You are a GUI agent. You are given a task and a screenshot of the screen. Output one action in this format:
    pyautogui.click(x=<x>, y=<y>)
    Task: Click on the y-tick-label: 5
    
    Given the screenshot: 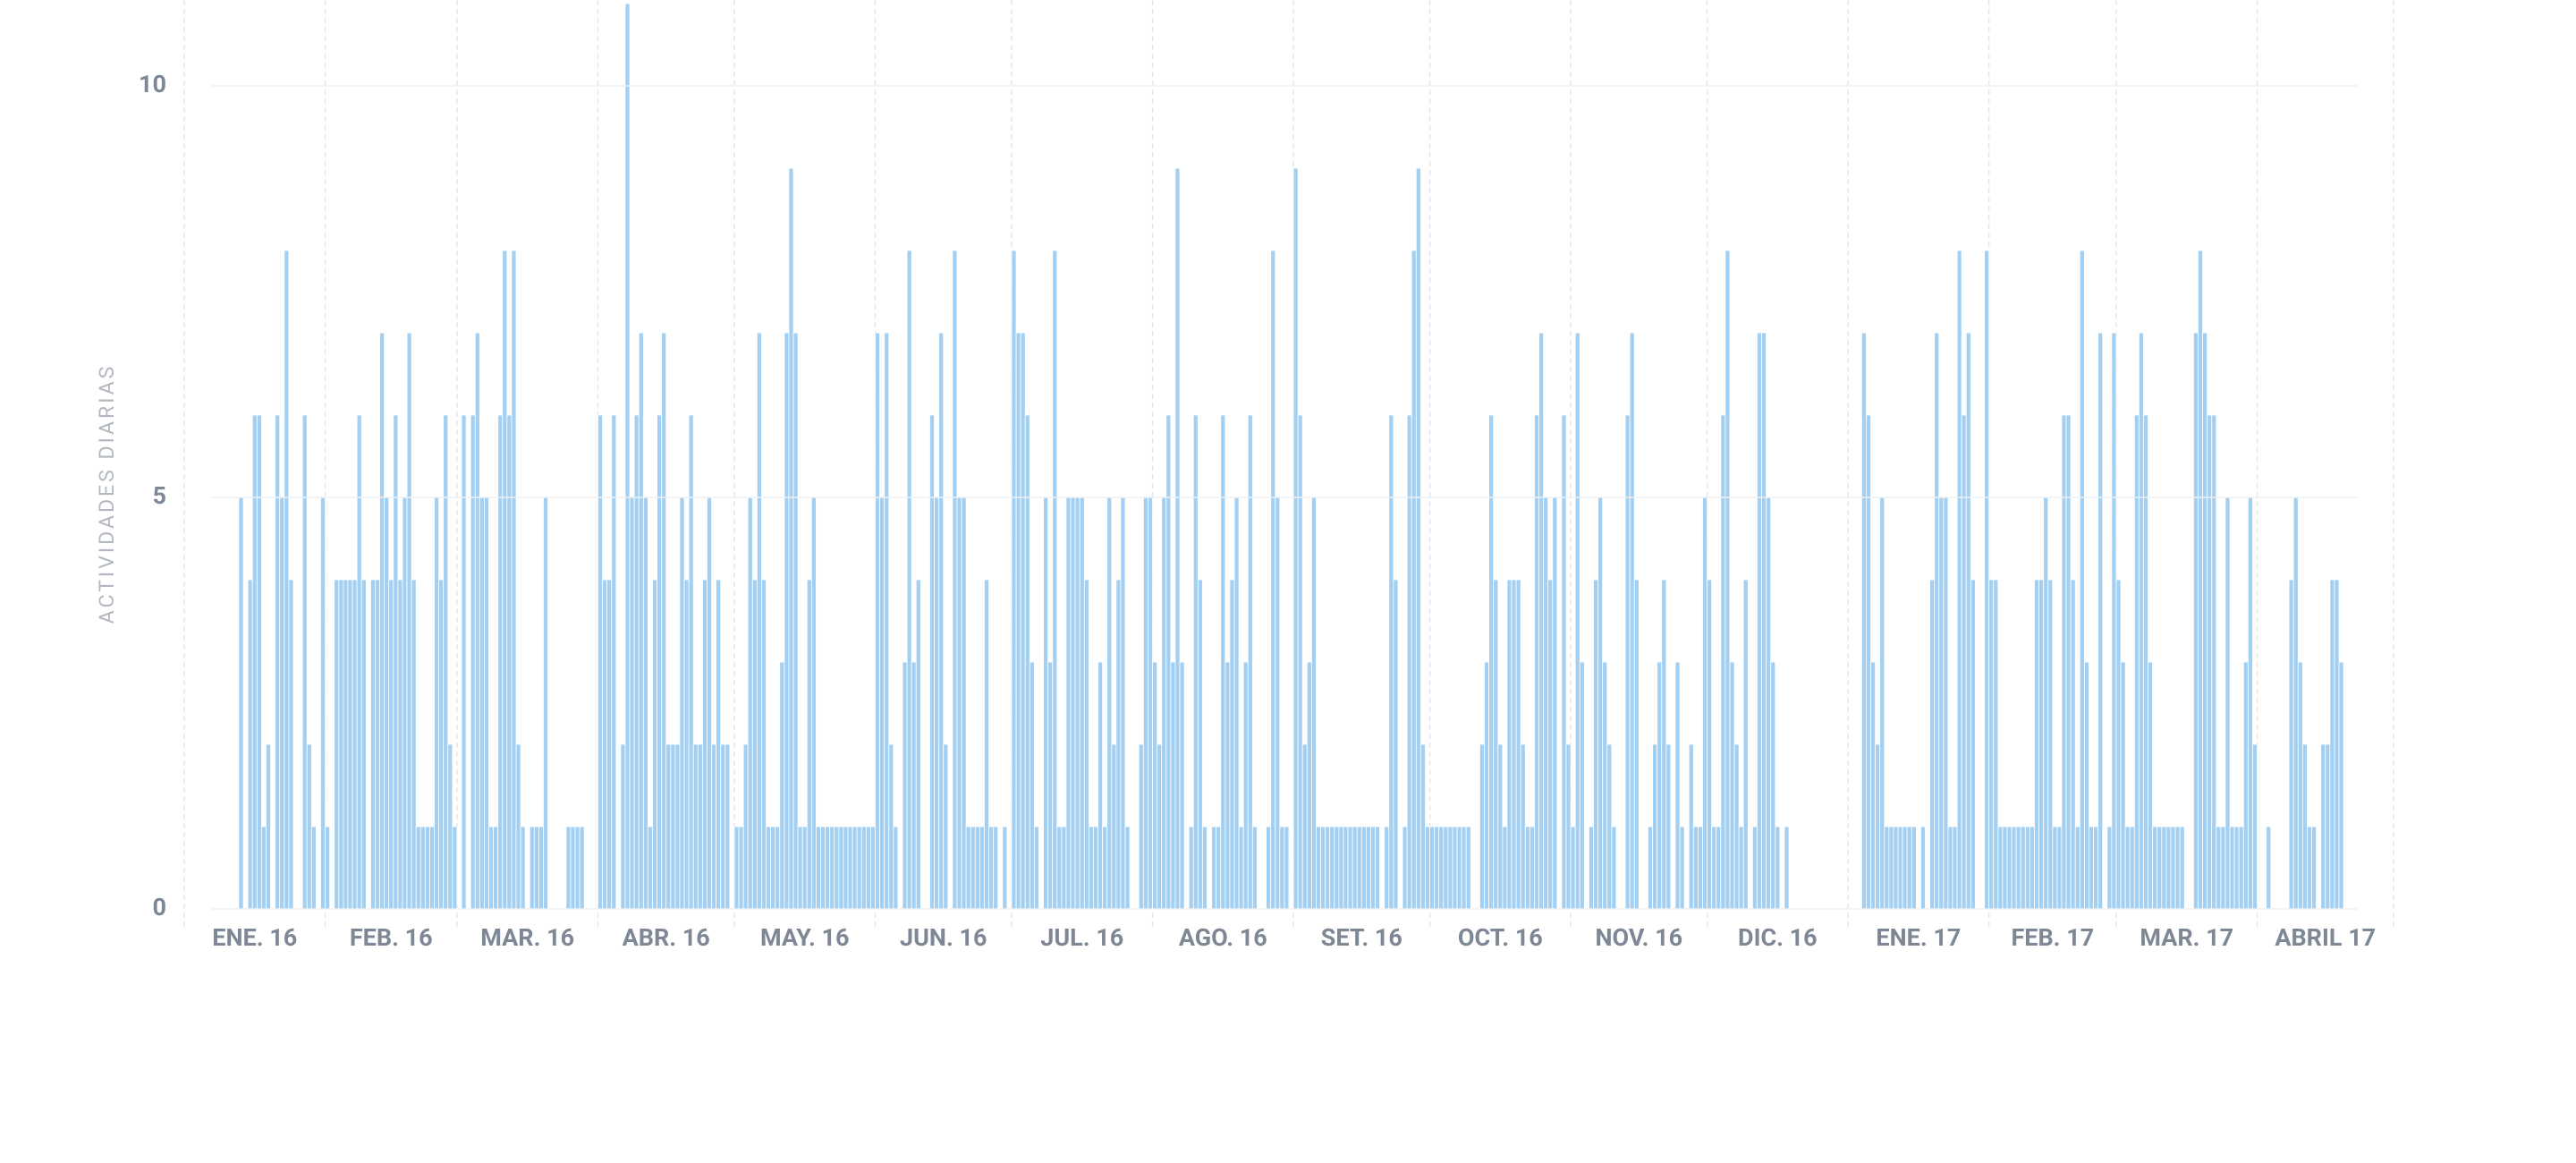 What is the action you would take?
    pyautogui.click(x=160, y=495)
    